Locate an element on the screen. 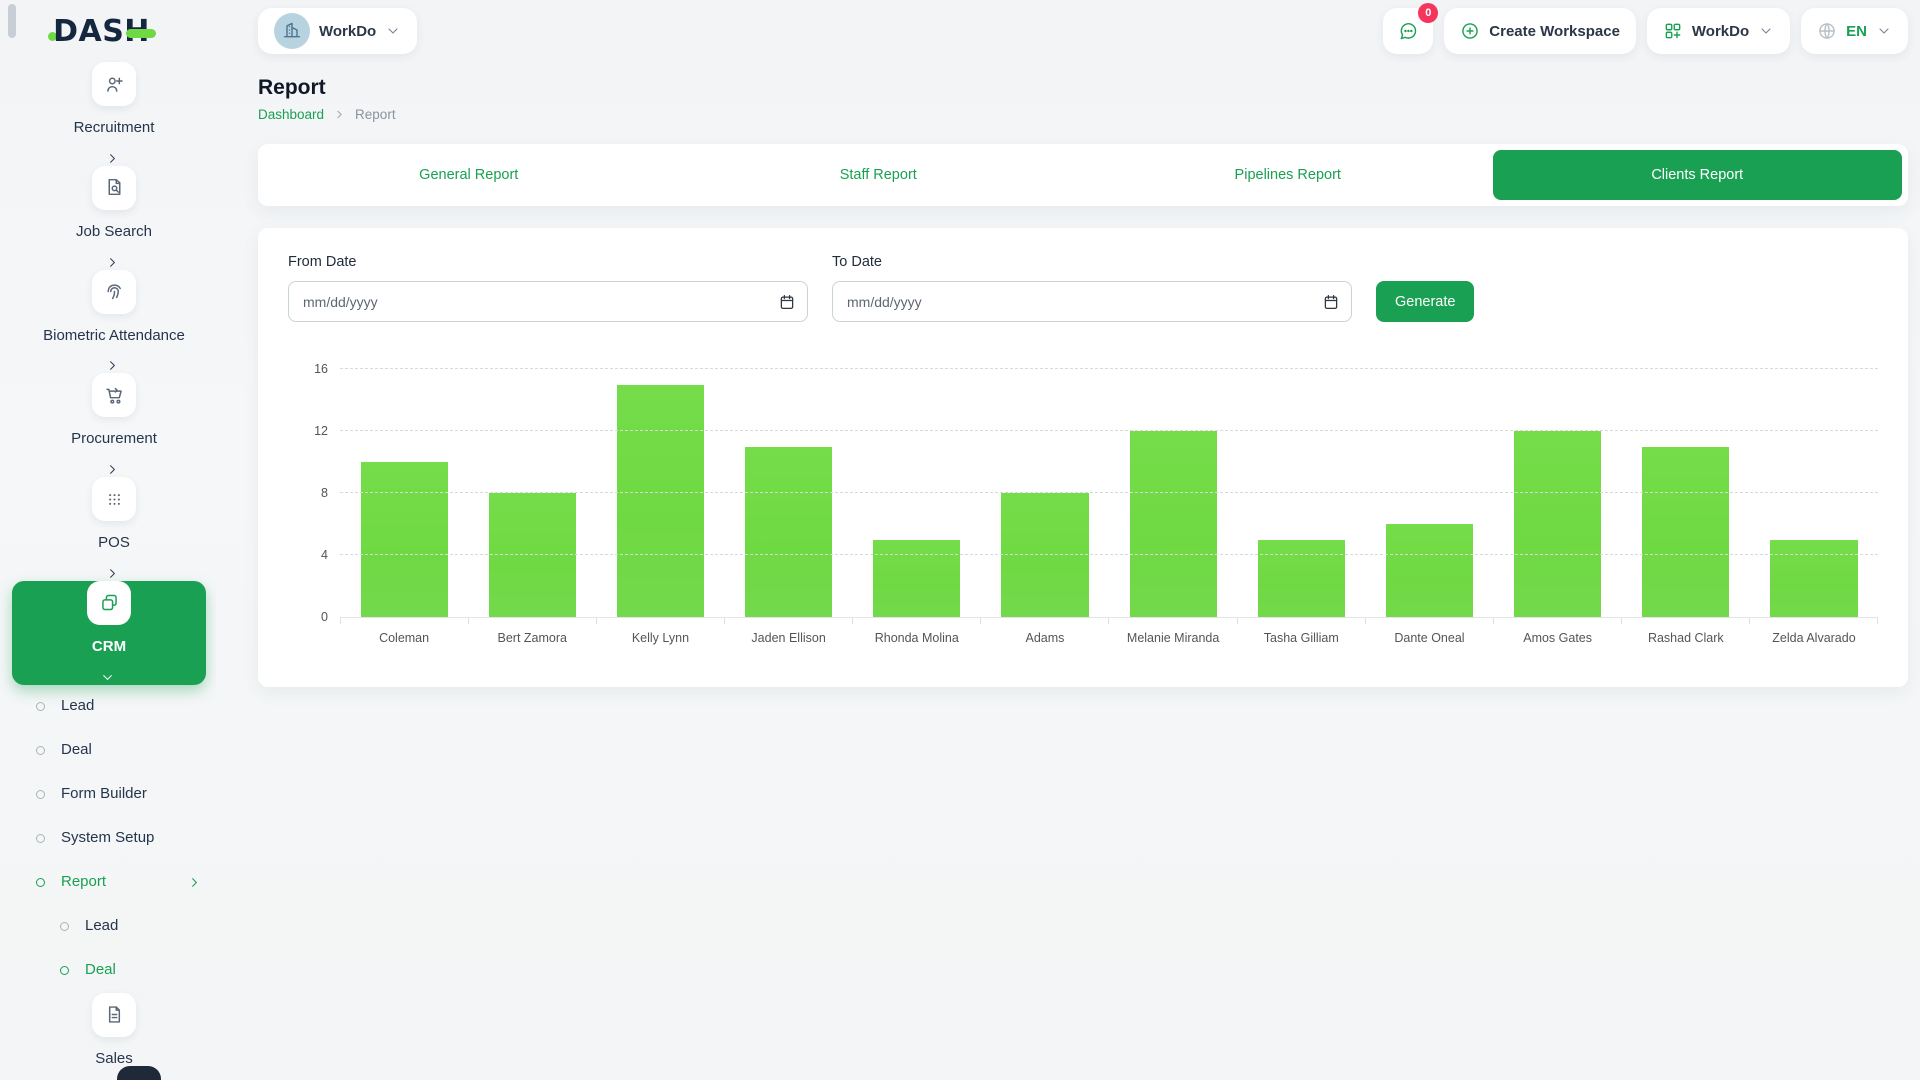 This screenshot has height=1080, width=1920. sidebar-subitem-system-setup: System Setup is located at coordinates (108, 839).